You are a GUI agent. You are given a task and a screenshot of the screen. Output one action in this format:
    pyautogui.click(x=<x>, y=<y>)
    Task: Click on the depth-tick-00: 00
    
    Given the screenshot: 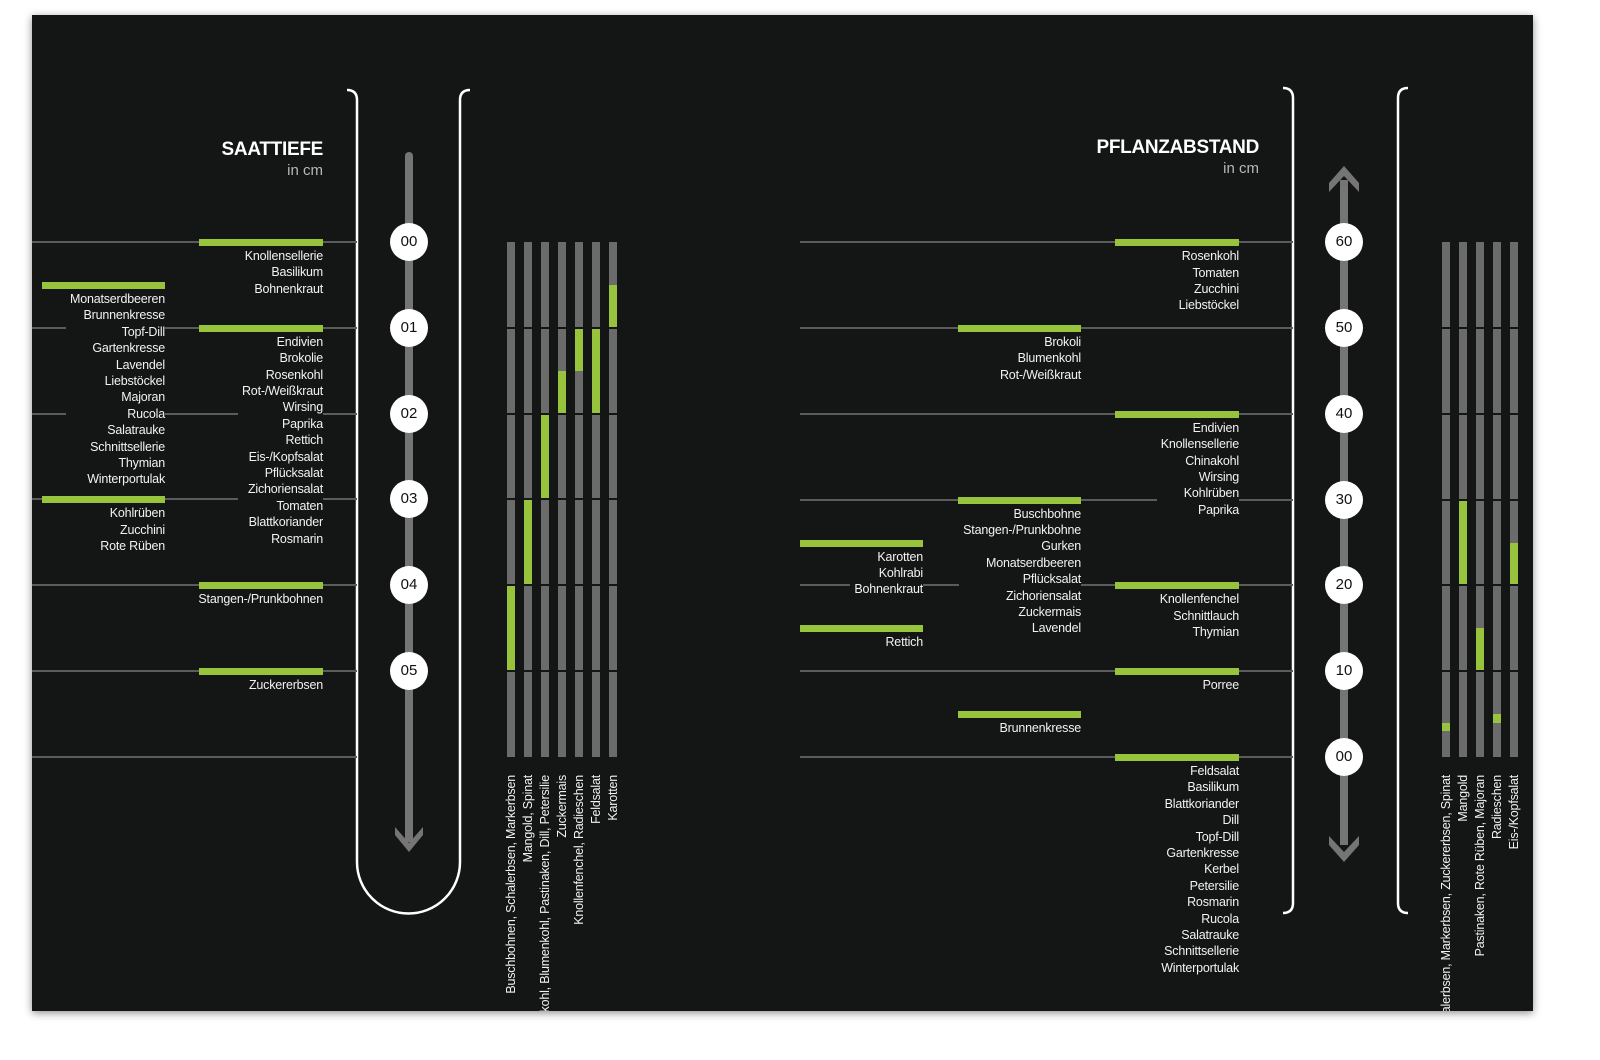 What is the action you would take?
    pyautogui.click(x=409, y=242)
    